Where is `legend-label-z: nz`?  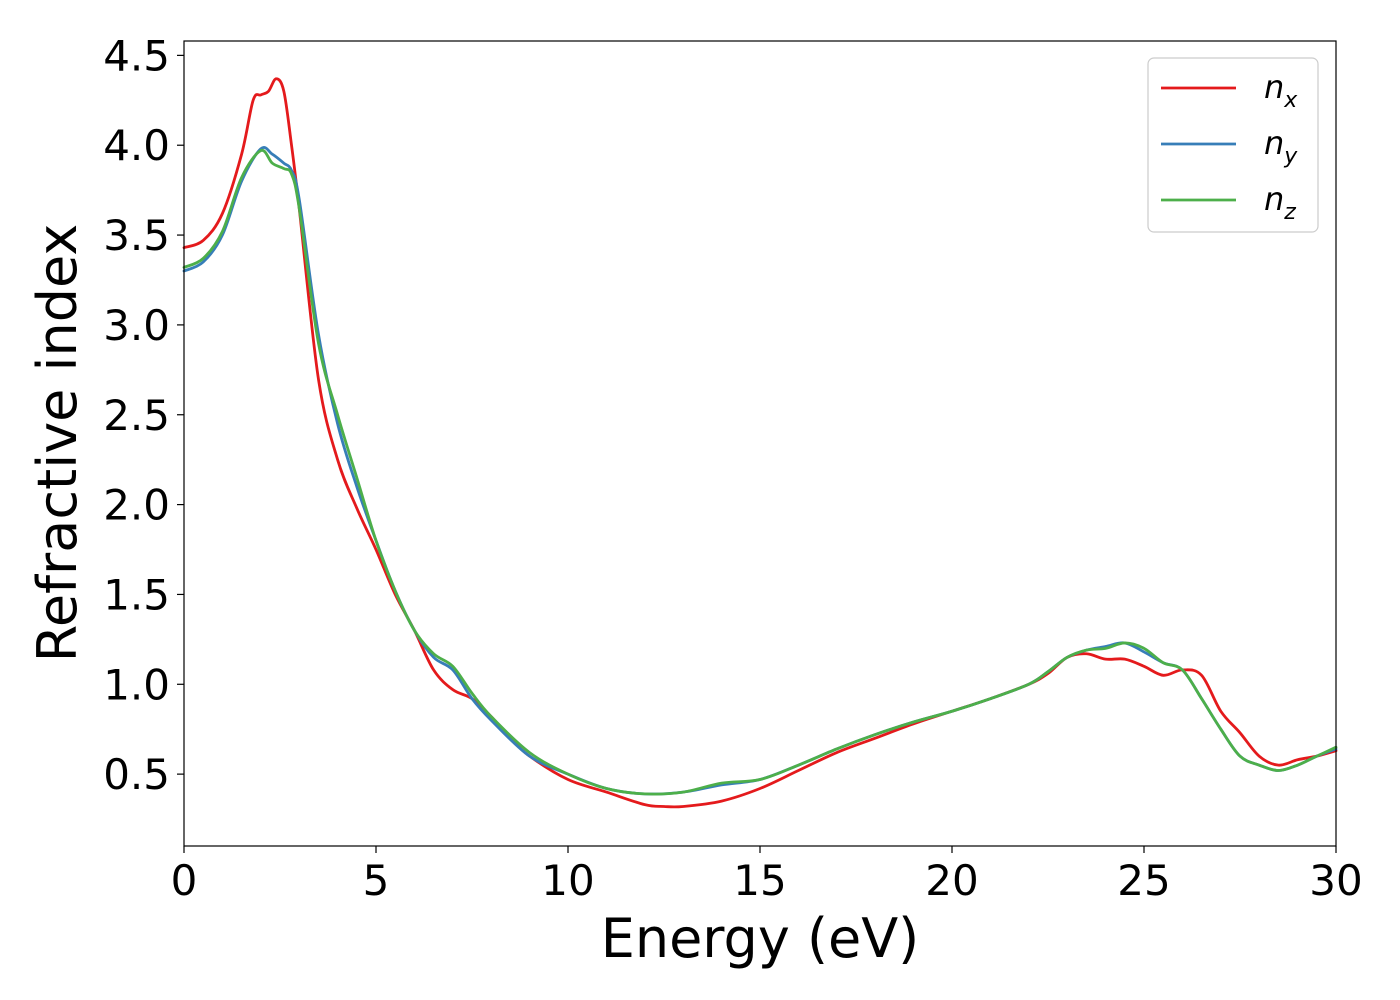 legend-label-z: nz is located at coordinates (1280, 202).